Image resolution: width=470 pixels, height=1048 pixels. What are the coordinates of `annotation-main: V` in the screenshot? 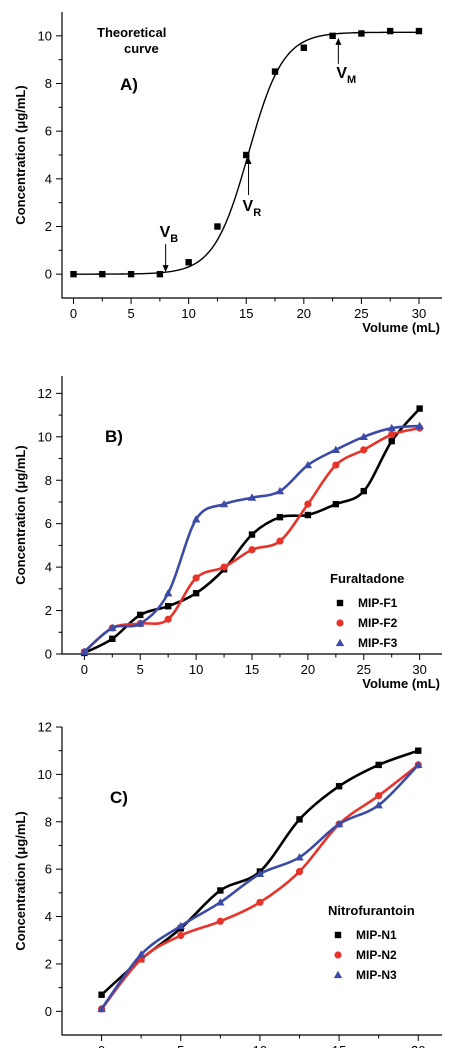 It's located at (248, 206).